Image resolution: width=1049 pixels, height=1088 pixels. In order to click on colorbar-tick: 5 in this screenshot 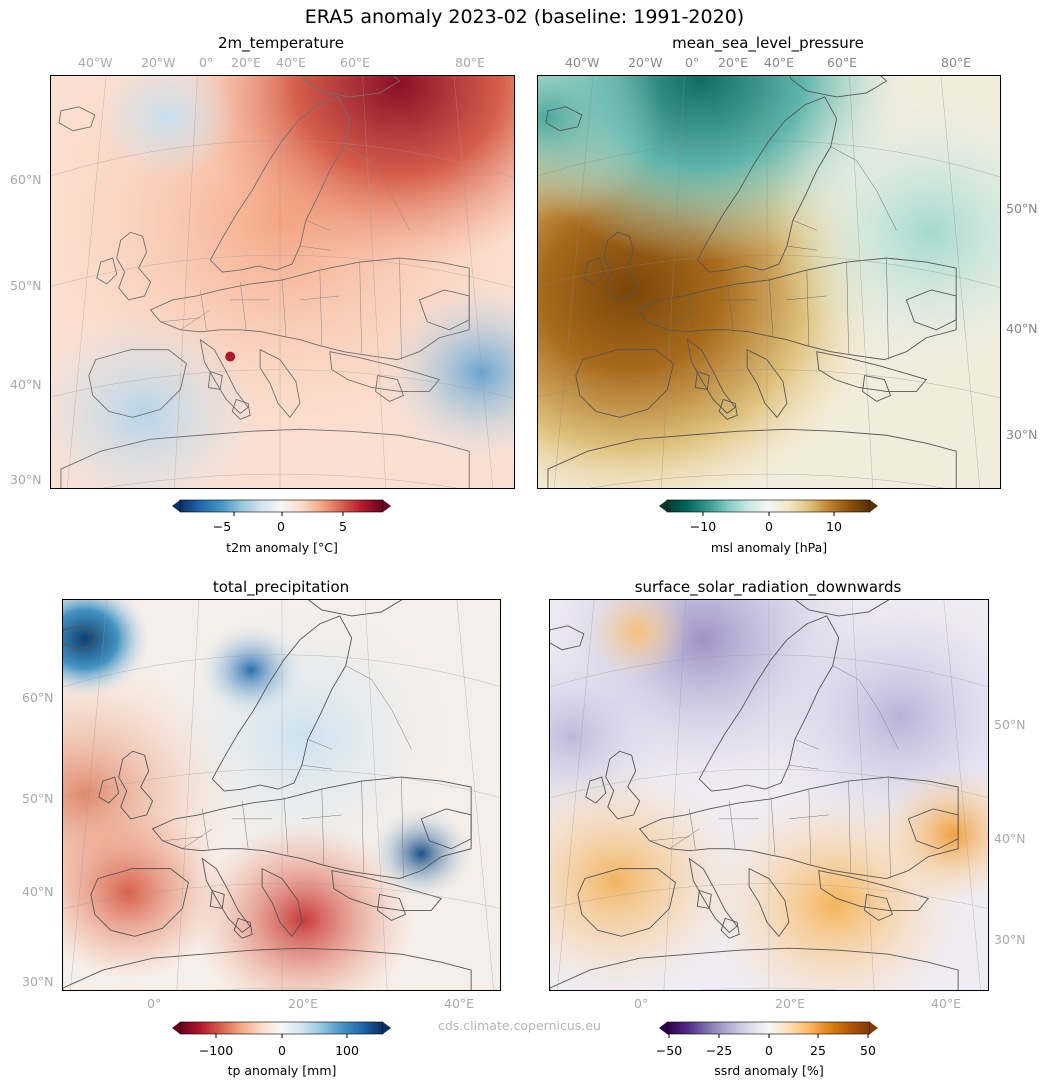, I will do `click(343, 526)`.